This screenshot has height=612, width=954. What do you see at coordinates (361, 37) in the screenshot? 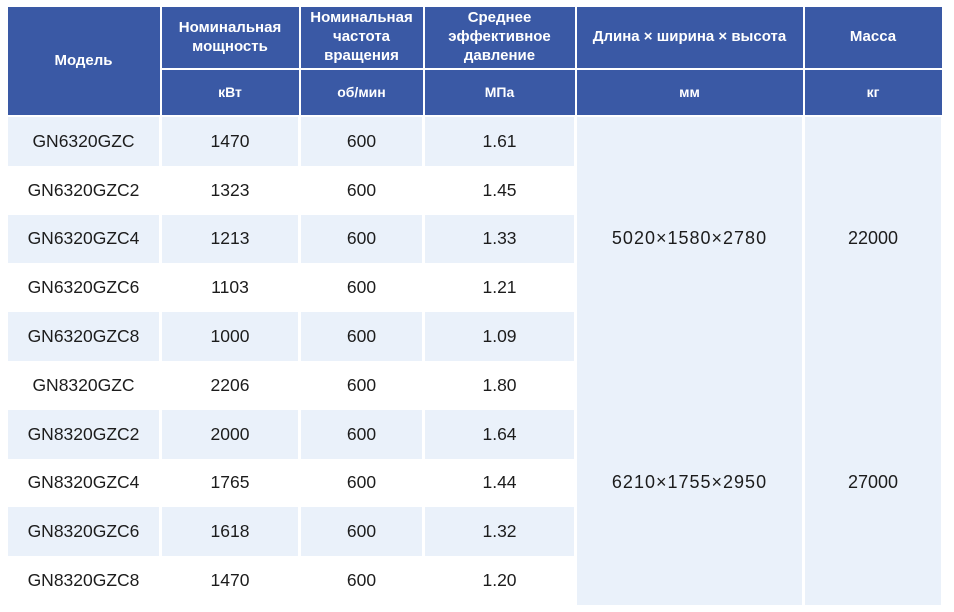
I see `column-header-speed: Номинальная частота вращения` at bounding box center [361, 37].